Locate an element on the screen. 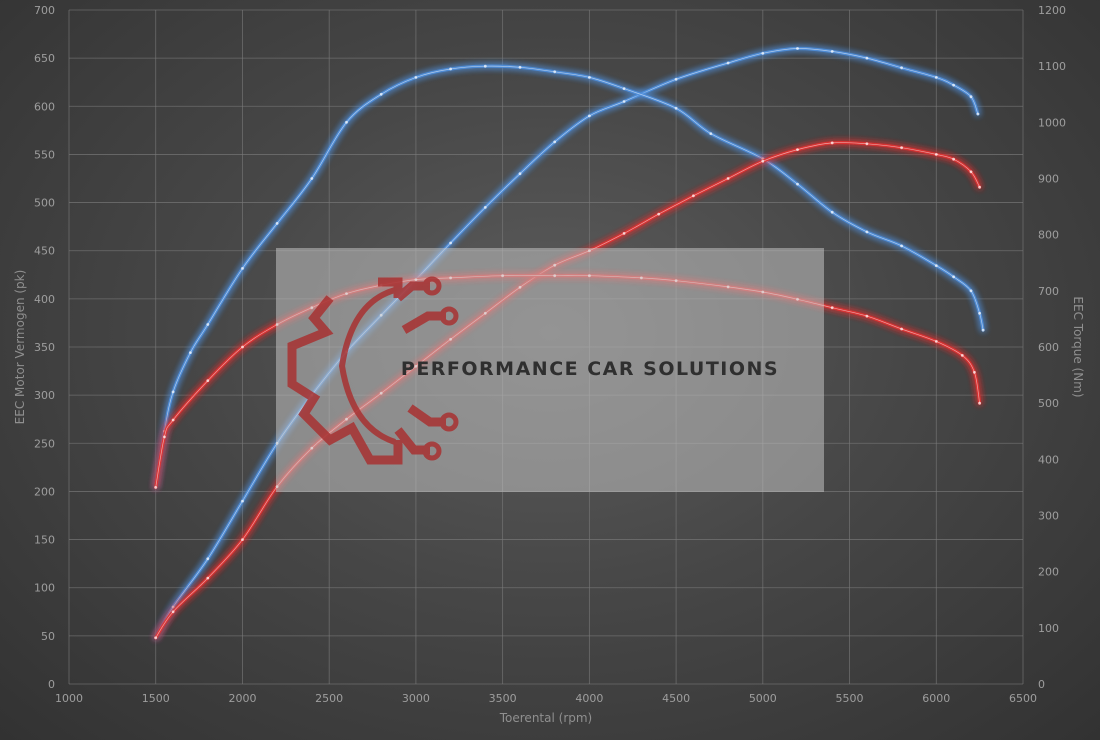 The width and height of the screenshot is (1100, 740). x-tick-label: 4500 is located at coordinates (676, 698).